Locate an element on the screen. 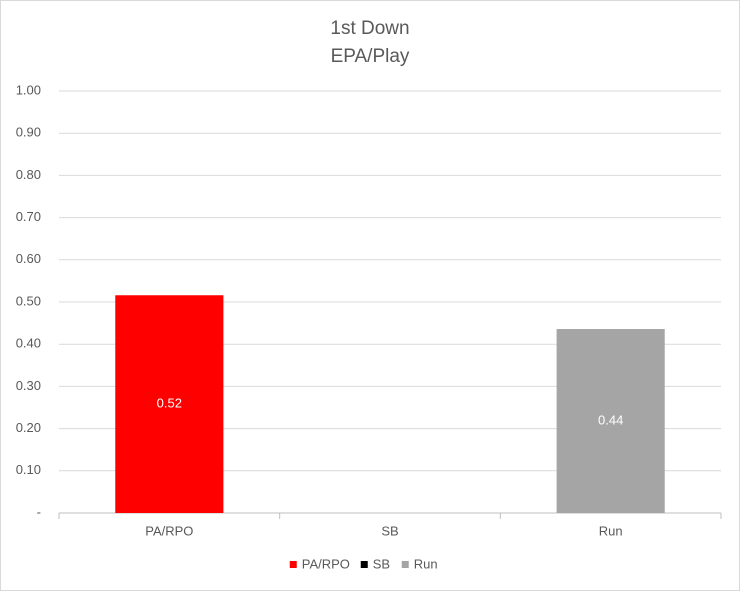  y-tick-label: 0.10 is located at coordinates (28, 469).